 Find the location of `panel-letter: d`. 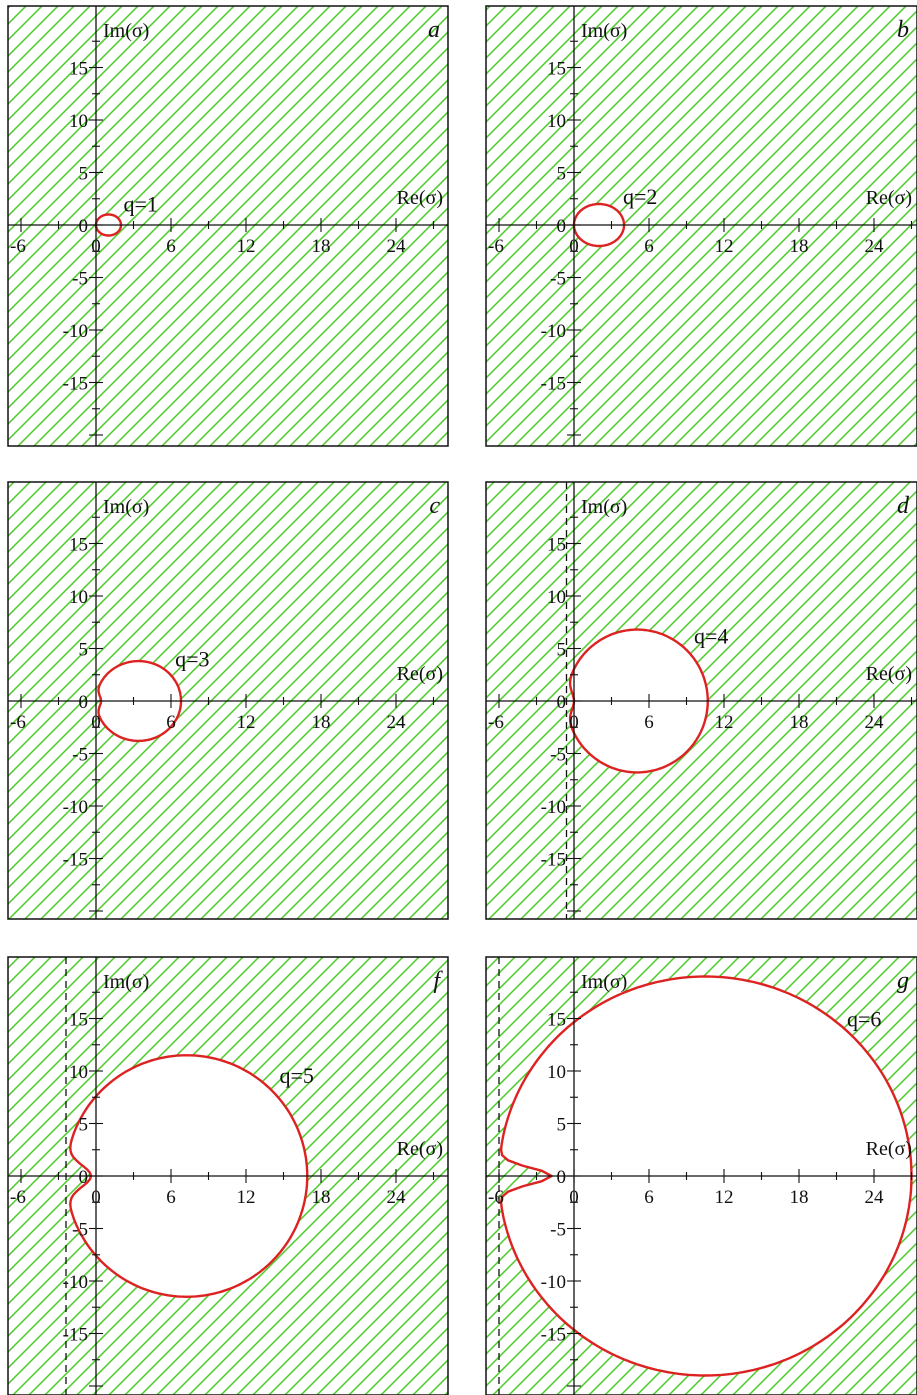

panel-letter: d is located at coordinates (903, 506).